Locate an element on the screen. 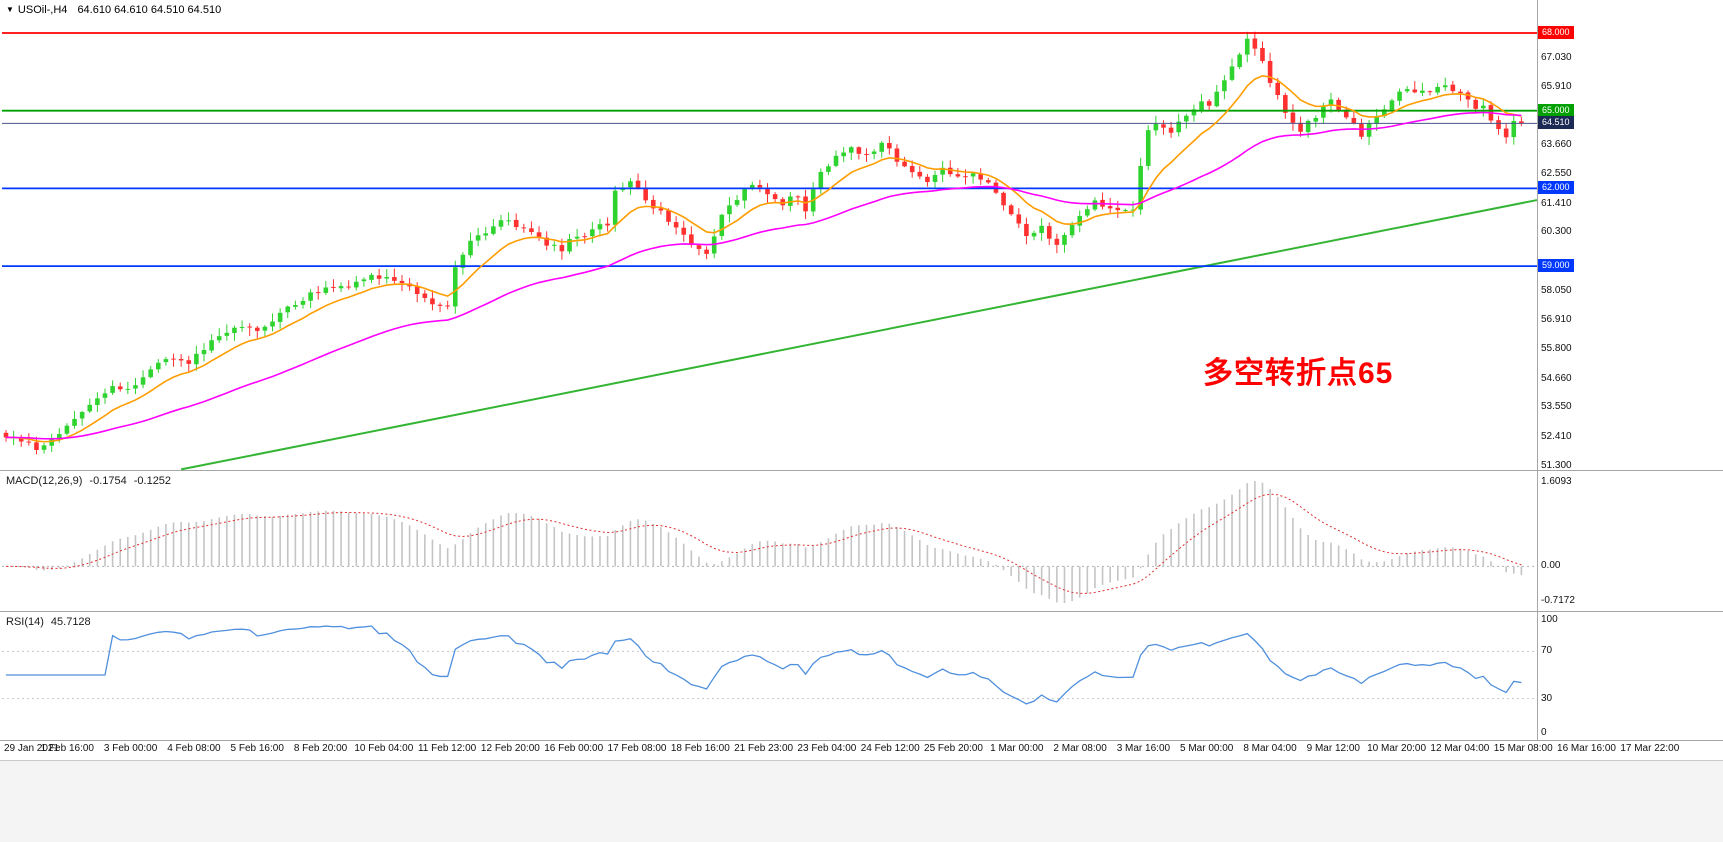 Image resolution: width=1723 pixels, height=842 pixels. macd-value-signal: -0.1252 is located at coordinates (152, 481).